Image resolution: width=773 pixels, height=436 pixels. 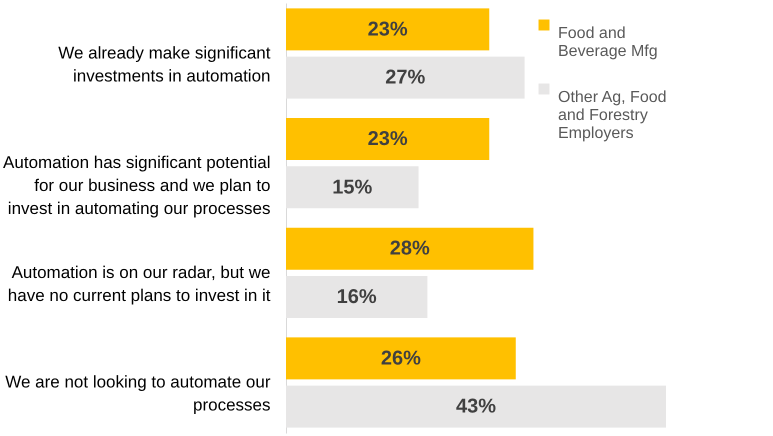 I want to click on y-tick-label: Automation has significant potential for our business and we plan to invest in automating our processes, so click(x=136, y=185).